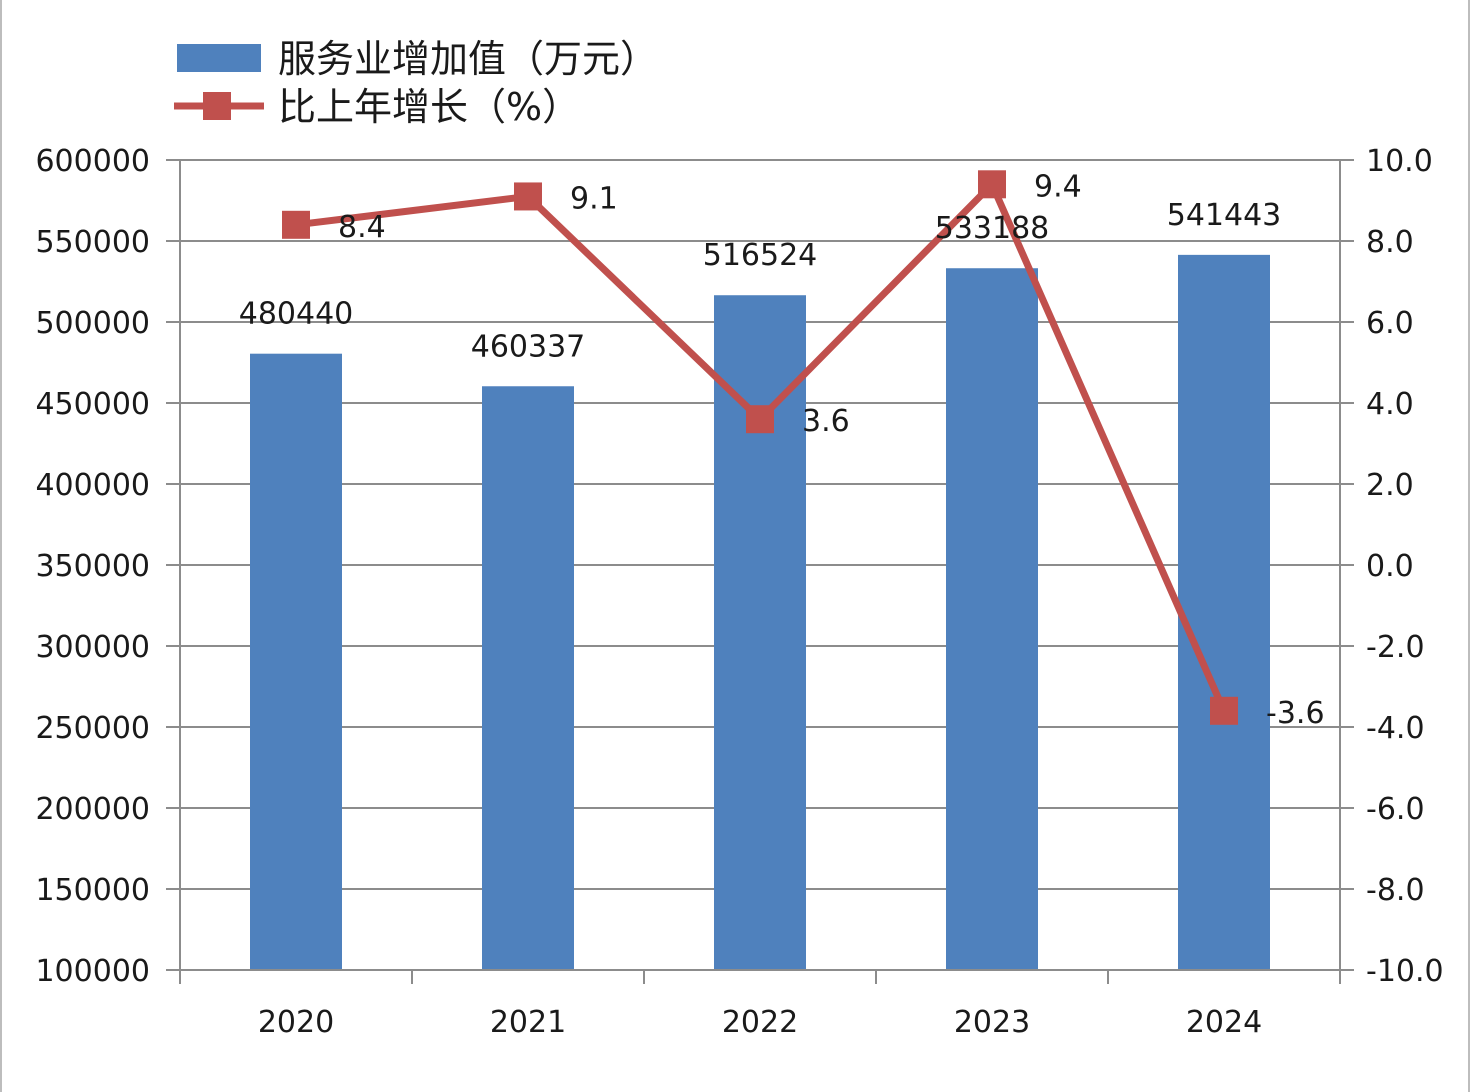 This screenshot has height=1092, width=1470. What do you see at coordinates (429, 107) in the screenshot?
I see `legend-label-line: 比上年增长（%）` at bounding box center [429, 107].